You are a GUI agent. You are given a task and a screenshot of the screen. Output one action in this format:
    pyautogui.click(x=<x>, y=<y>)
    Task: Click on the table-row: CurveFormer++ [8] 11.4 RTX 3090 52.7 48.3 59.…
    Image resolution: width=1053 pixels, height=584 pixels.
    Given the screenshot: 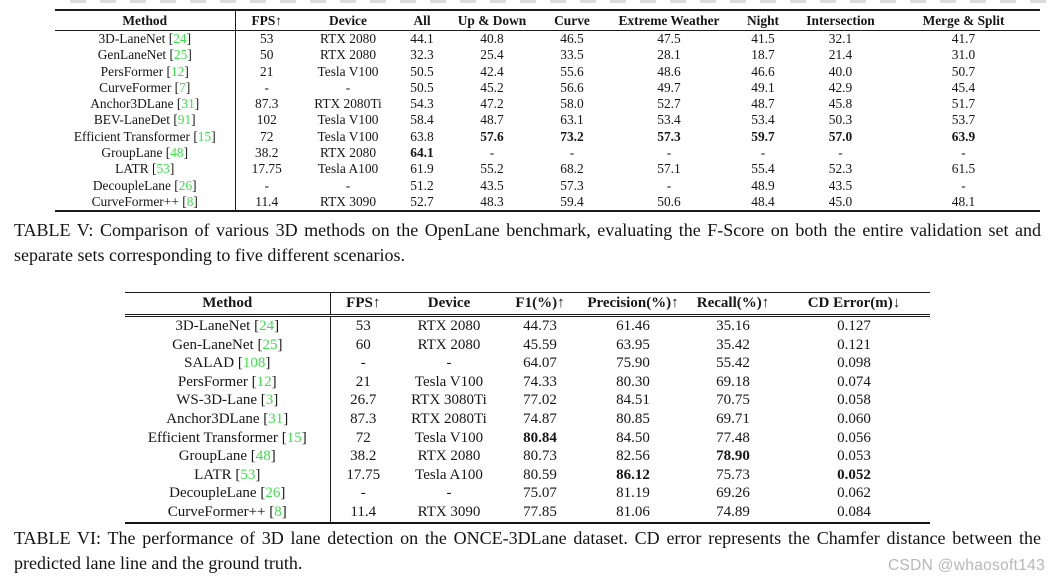 What is the action you would take?
    pyautogui.click(x=547, y=203)
    